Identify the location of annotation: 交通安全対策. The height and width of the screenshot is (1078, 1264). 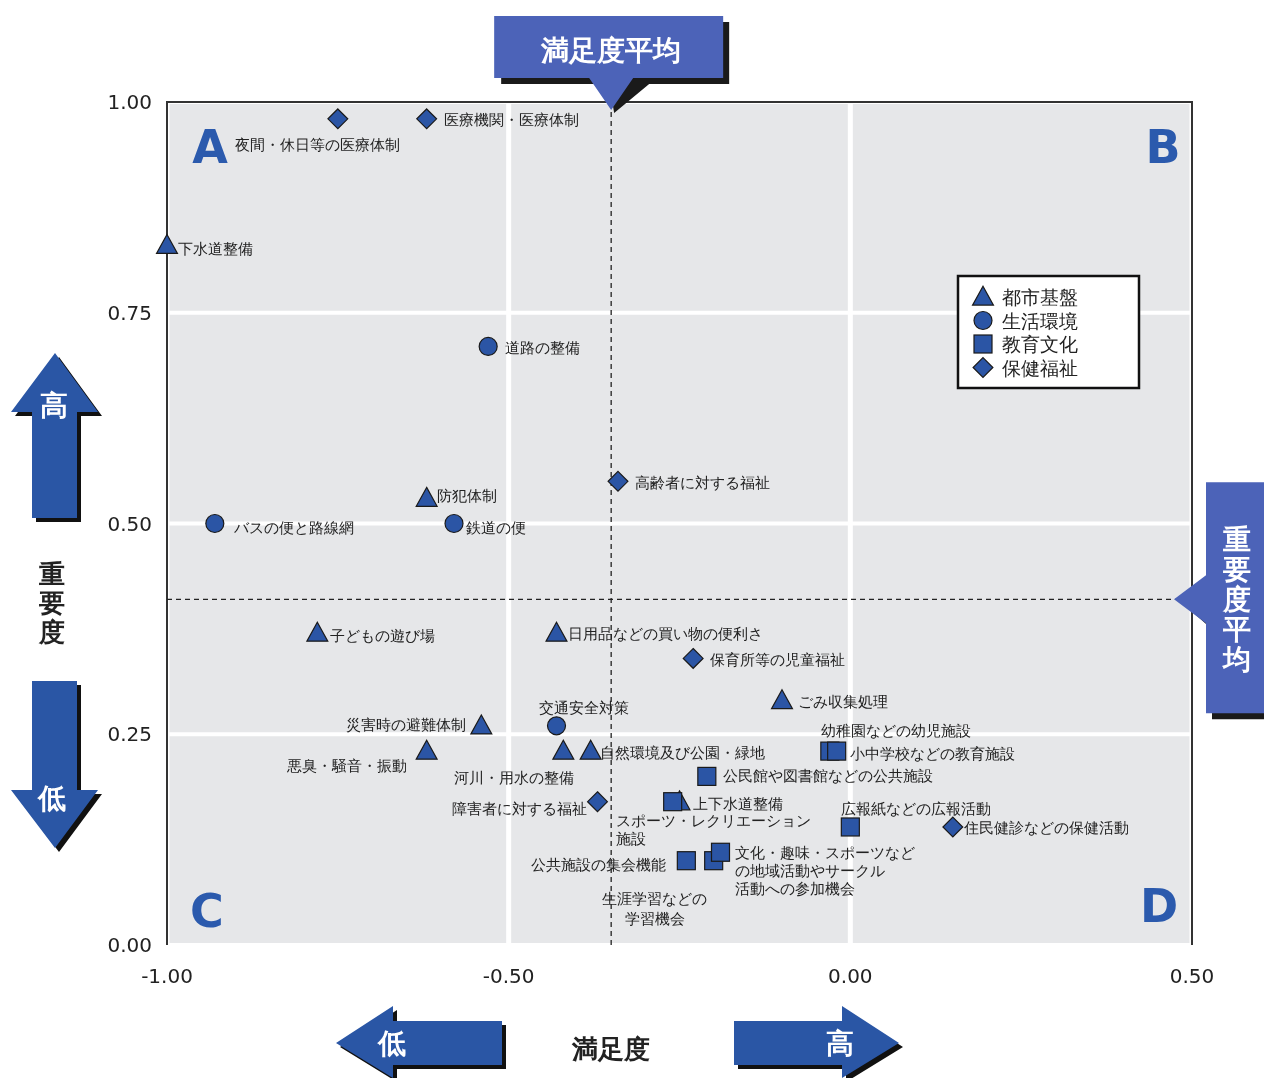
(583, 707).